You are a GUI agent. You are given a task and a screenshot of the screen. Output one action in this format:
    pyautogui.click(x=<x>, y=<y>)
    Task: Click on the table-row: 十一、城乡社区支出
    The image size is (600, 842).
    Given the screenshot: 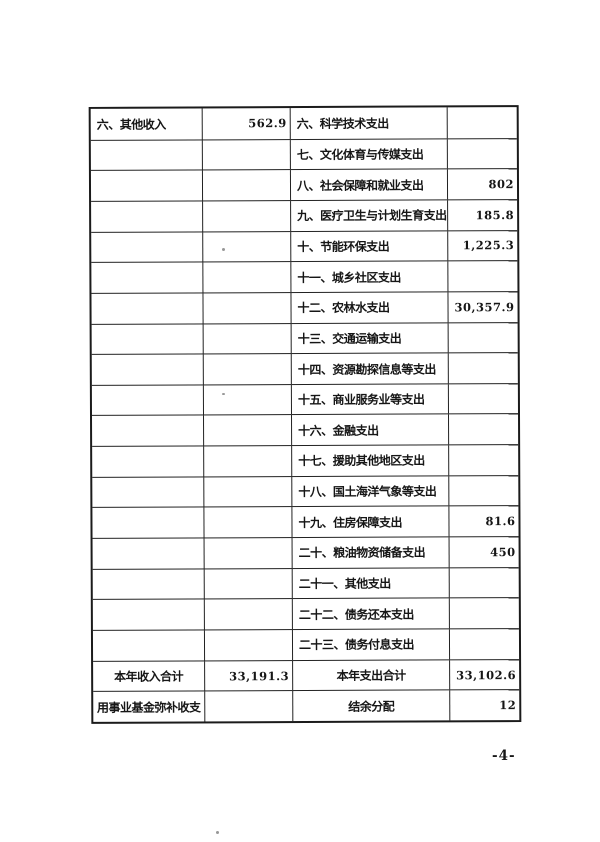 What is the action you would take?
    pyautogui.click(x=304, y=276)
    